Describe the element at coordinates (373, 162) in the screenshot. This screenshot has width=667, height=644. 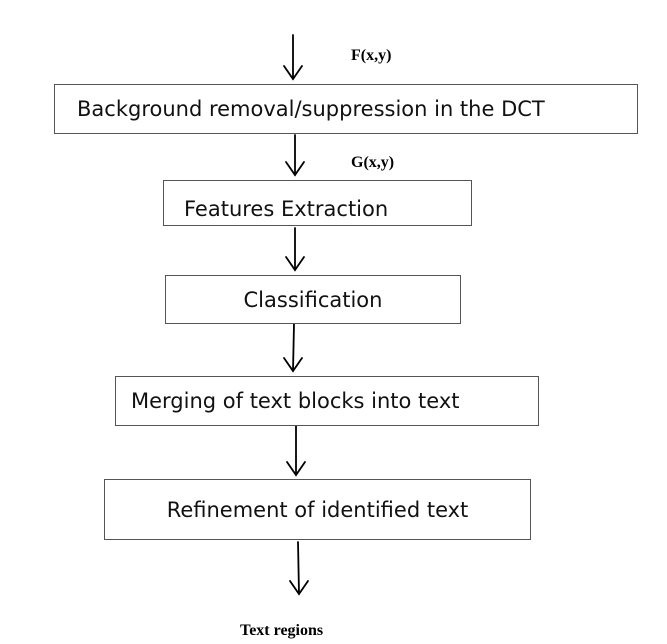
I see `intermediate-signal-label: G(x,y)` at that location.